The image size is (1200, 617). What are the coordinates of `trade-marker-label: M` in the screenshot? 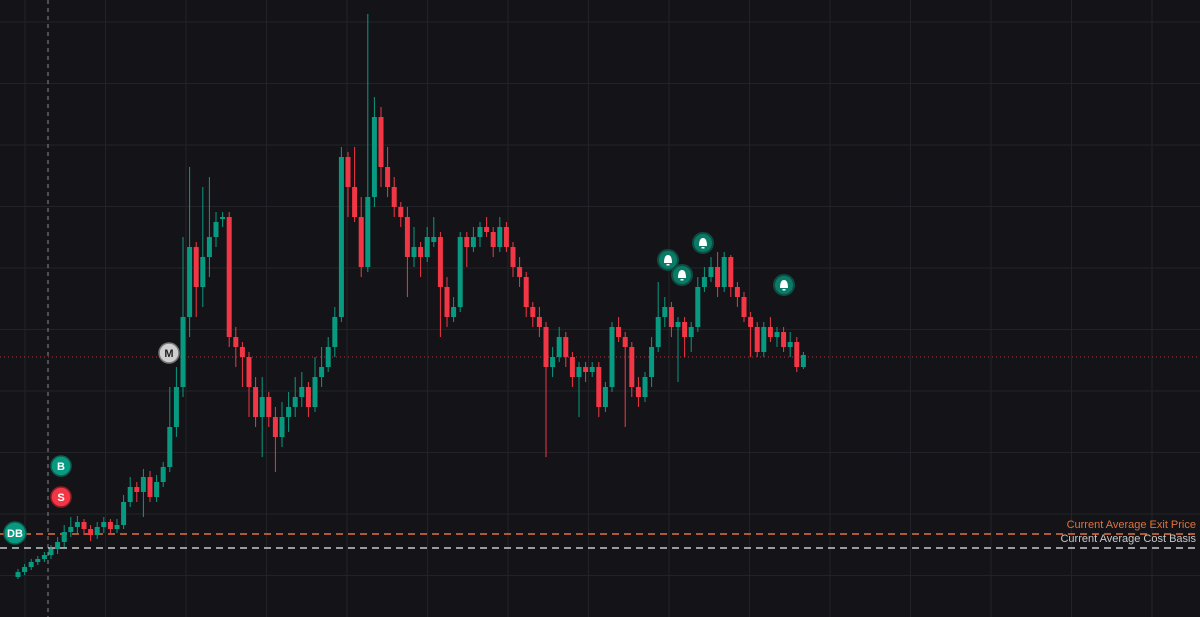 It's located at (168, 354).